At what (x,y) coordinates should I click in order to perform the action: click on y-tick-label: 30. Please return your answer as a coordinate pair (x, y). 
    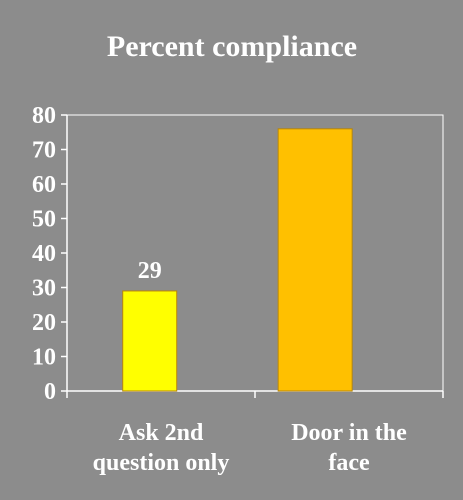
    Looking at the image, I should click on (44, 289).